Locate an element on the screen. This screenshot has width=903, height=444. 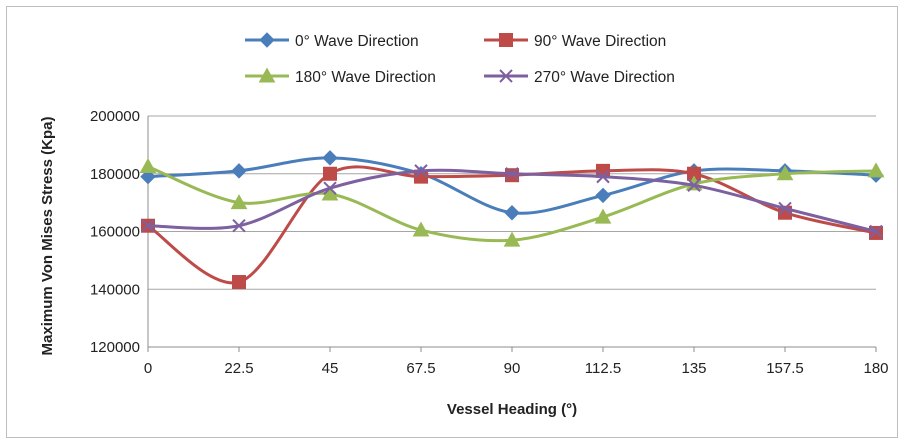
x-tick-label: 67.5 is located at coordinates (420, 368).